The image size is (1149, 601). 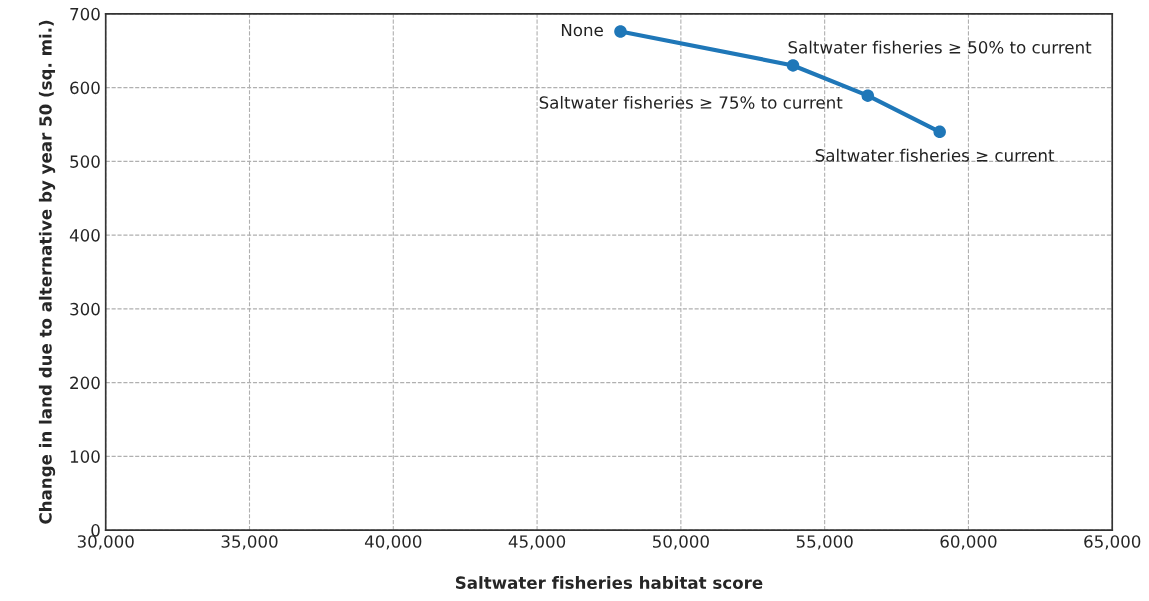 What do you see at coordinates (85, 161) in the screenshot?
I see `y-tick-label: 500` at bounding box center [85, 161].